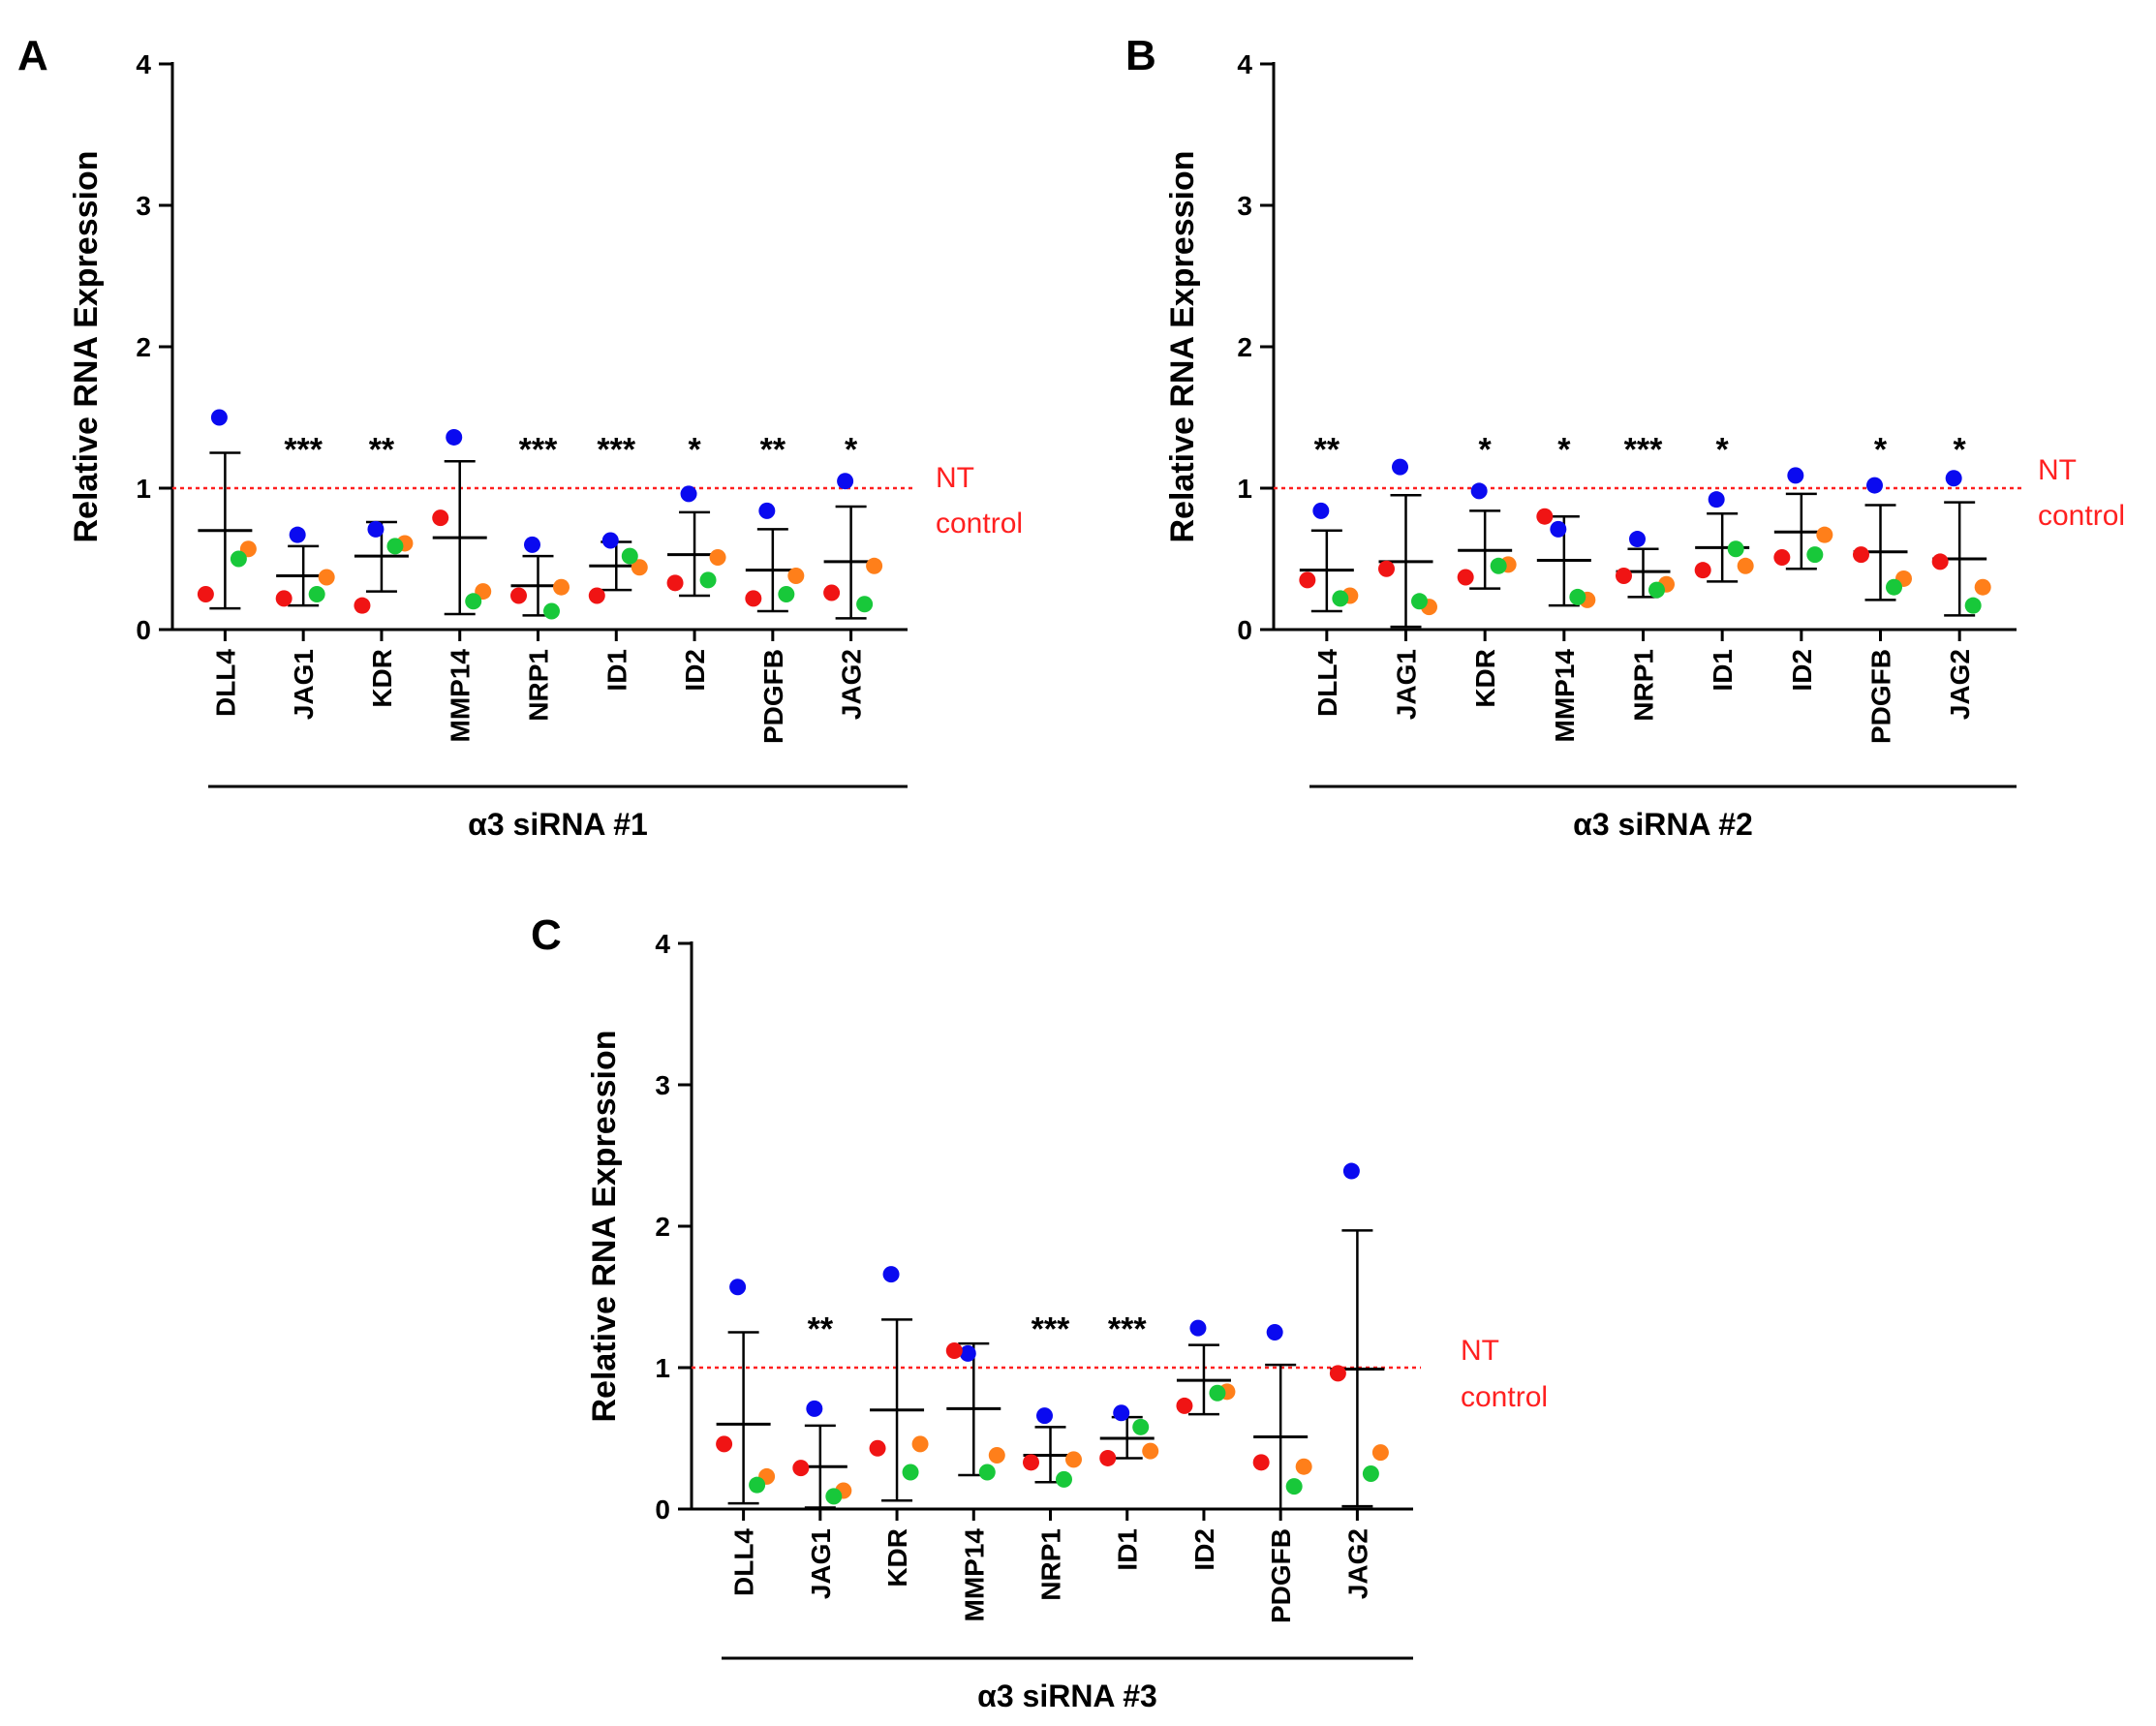  Describe the element at coordinates (225, 683) in the screenshot. I see `x-tick-label: DLL4` at that location.